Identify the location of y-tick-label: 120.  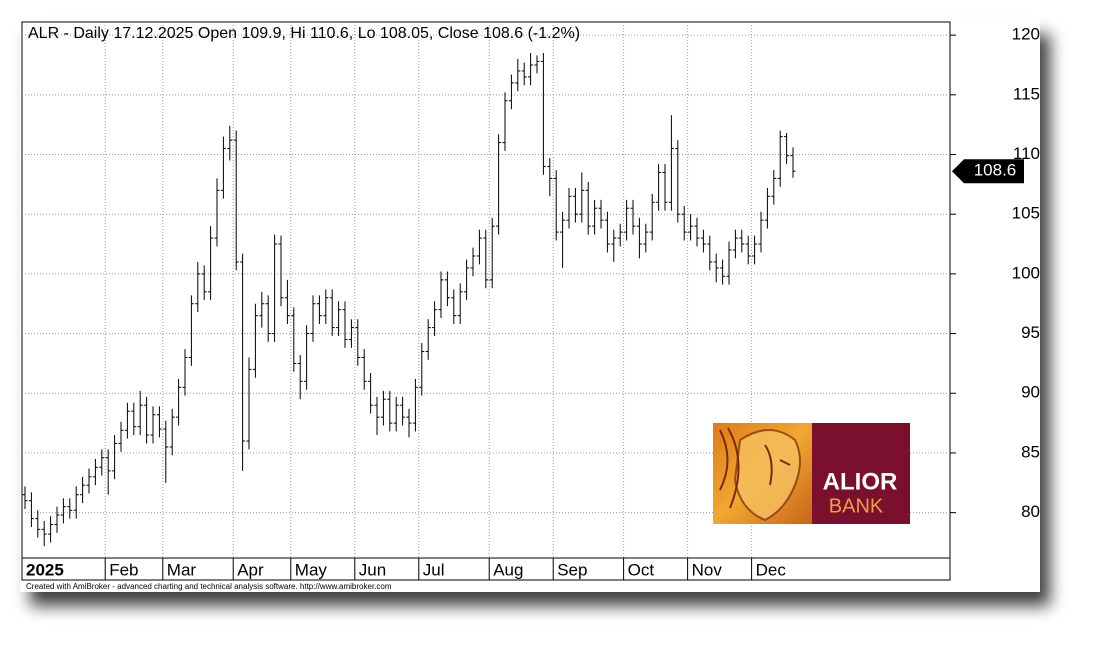
(1026, 34).